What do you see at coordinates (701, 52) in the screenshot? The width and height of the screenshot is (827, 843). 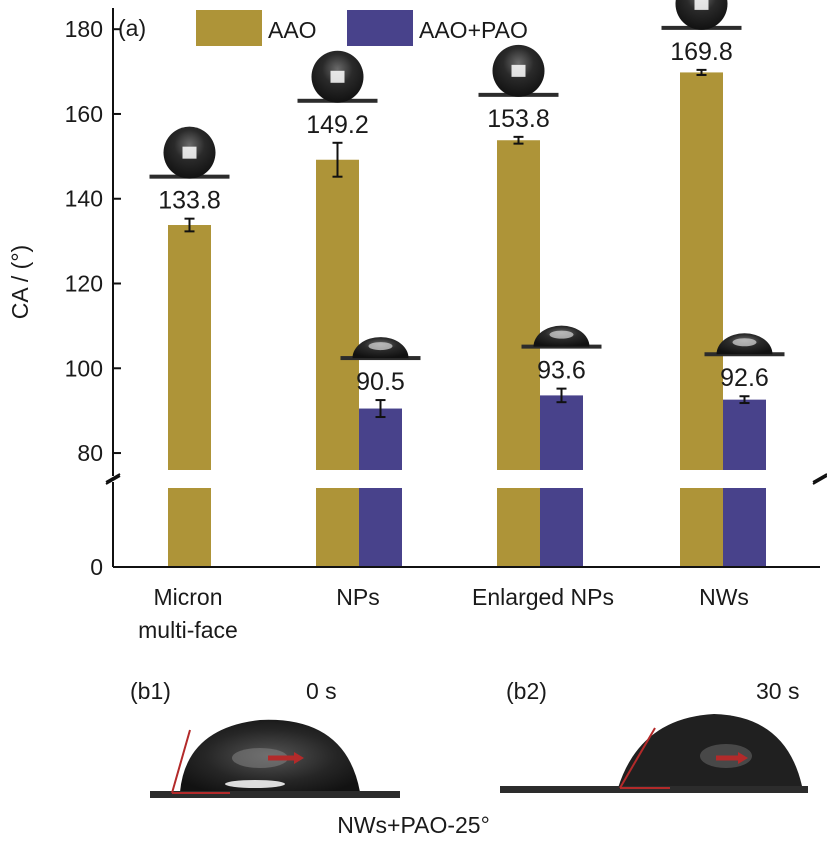 I see `data-label: 169.8` at bounding box center [701, 52].